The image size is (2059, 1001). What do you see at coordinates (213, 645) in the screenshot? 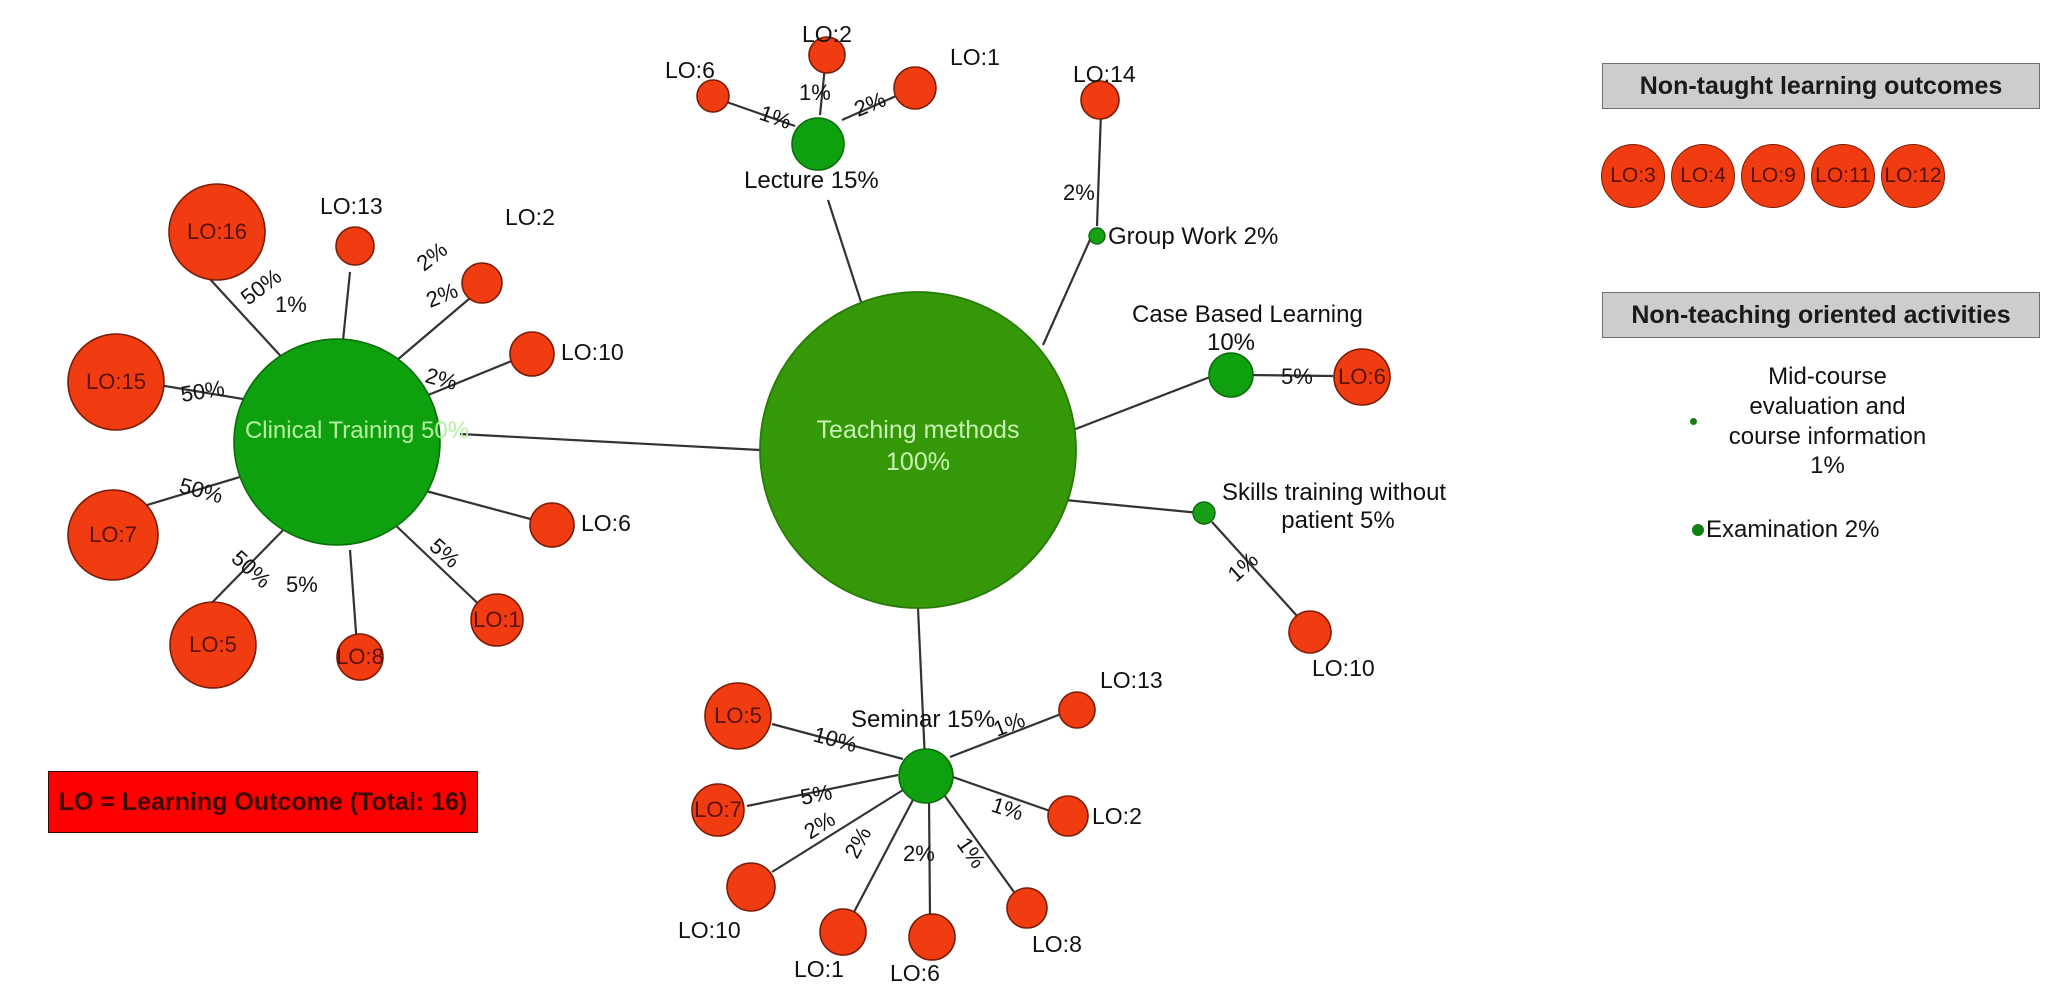
I see `node-clinical-lo5` at bounding box center [213, 645].